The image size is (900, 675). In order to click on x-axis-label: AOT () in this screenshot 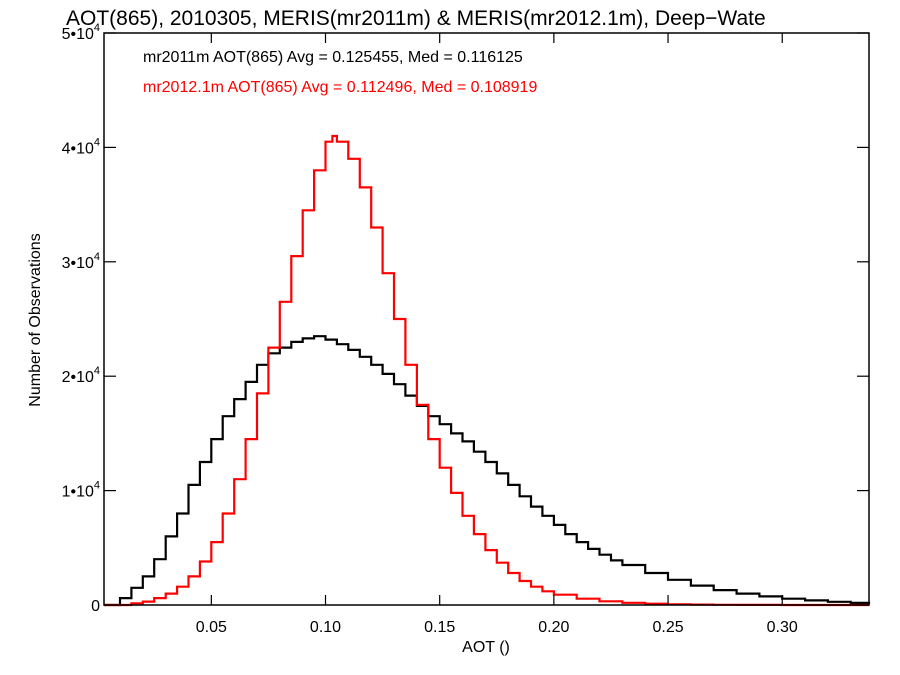, I will do `click(486, 647)`.